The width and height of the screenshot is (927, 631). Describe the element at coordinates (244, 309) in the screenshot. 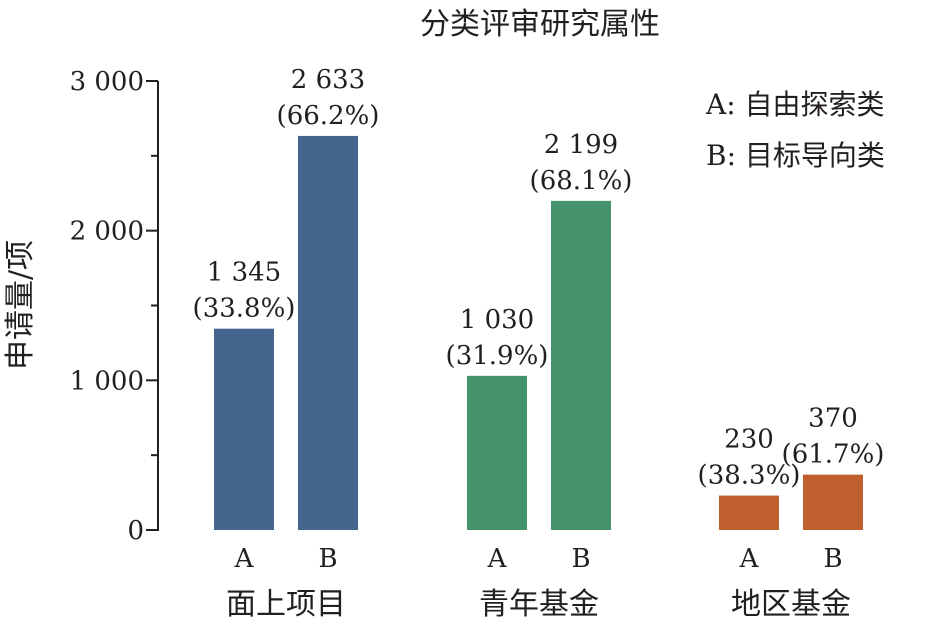

I see `bar-percent-label: (33.8%)` at that location.